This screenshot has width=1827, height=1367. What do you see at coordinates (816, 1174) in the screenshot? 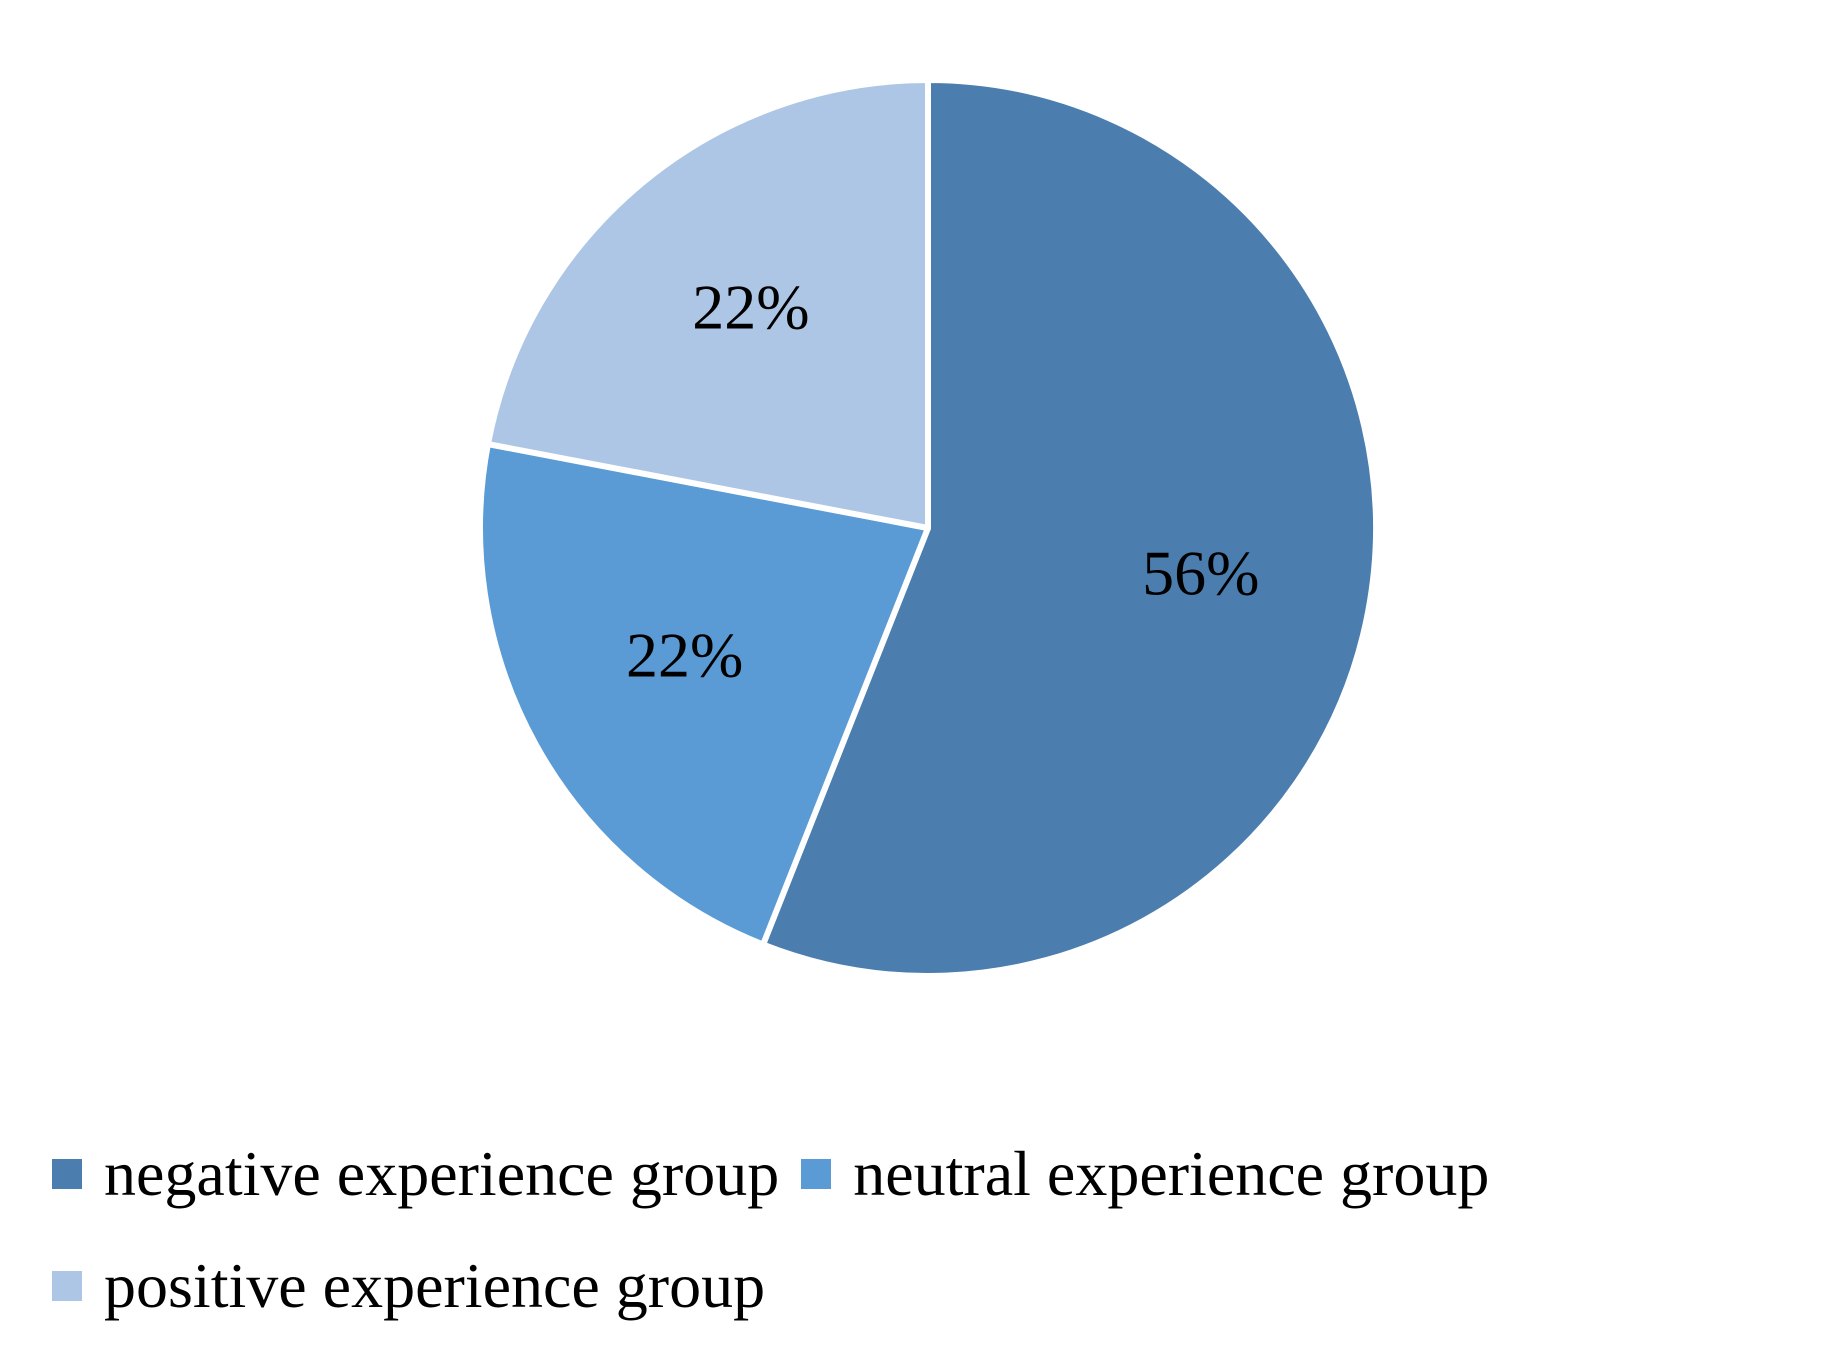
I see `legend-swatch-neutral` at bounding box center [816, 1174].